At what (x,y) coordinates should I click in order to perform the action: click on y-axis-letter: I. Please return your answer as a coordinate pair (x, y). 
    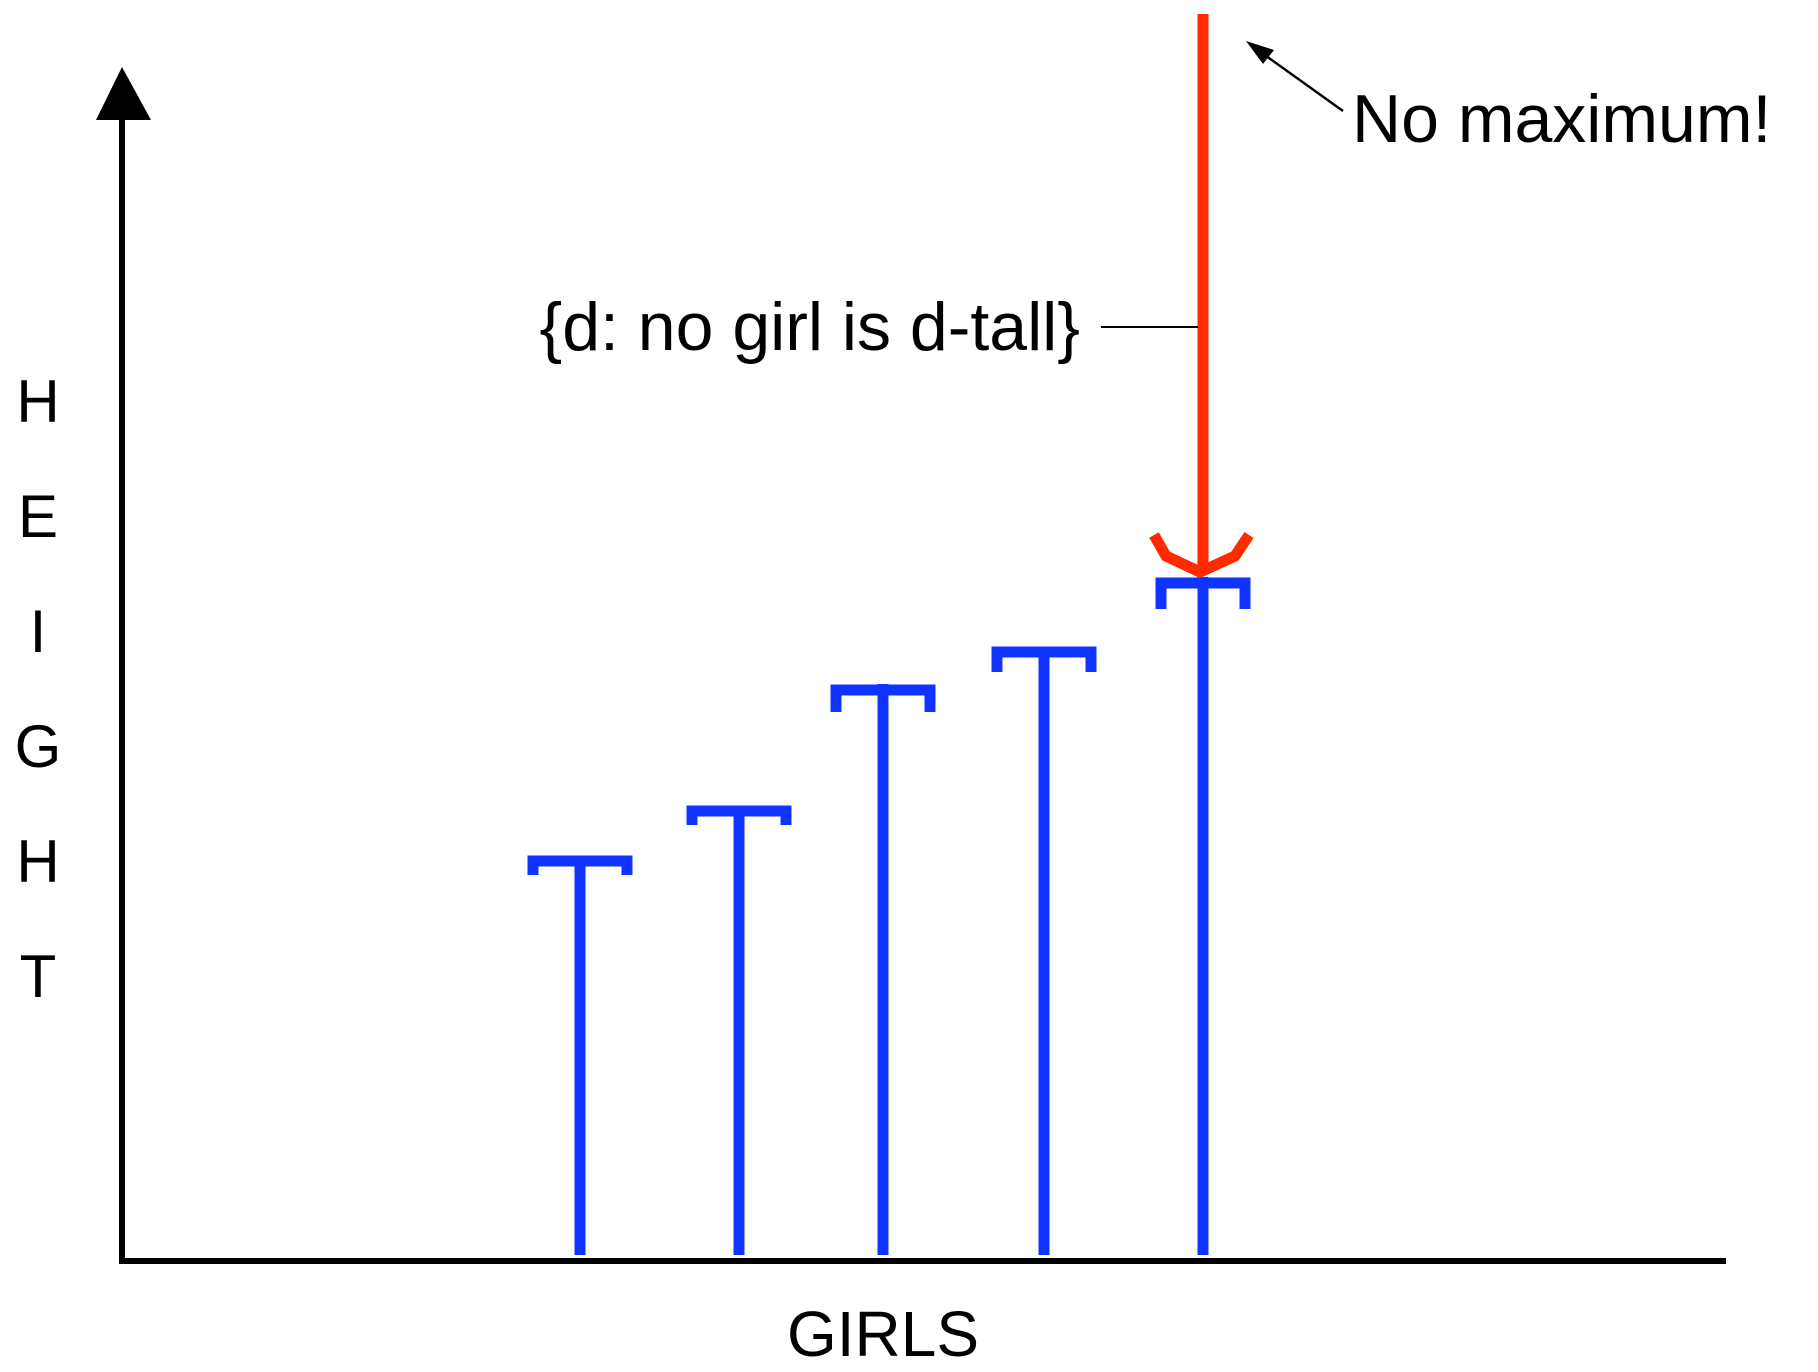
    Looking at the image, I should click on (38, 631).